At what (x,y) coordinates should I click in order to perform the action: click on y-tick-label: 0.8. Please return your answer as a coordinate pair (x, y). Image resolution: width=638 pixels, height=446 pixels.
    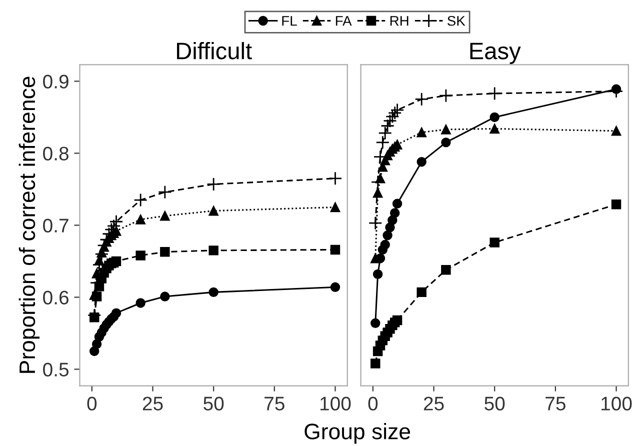
    Looking at the image, I should click on (55, 153).